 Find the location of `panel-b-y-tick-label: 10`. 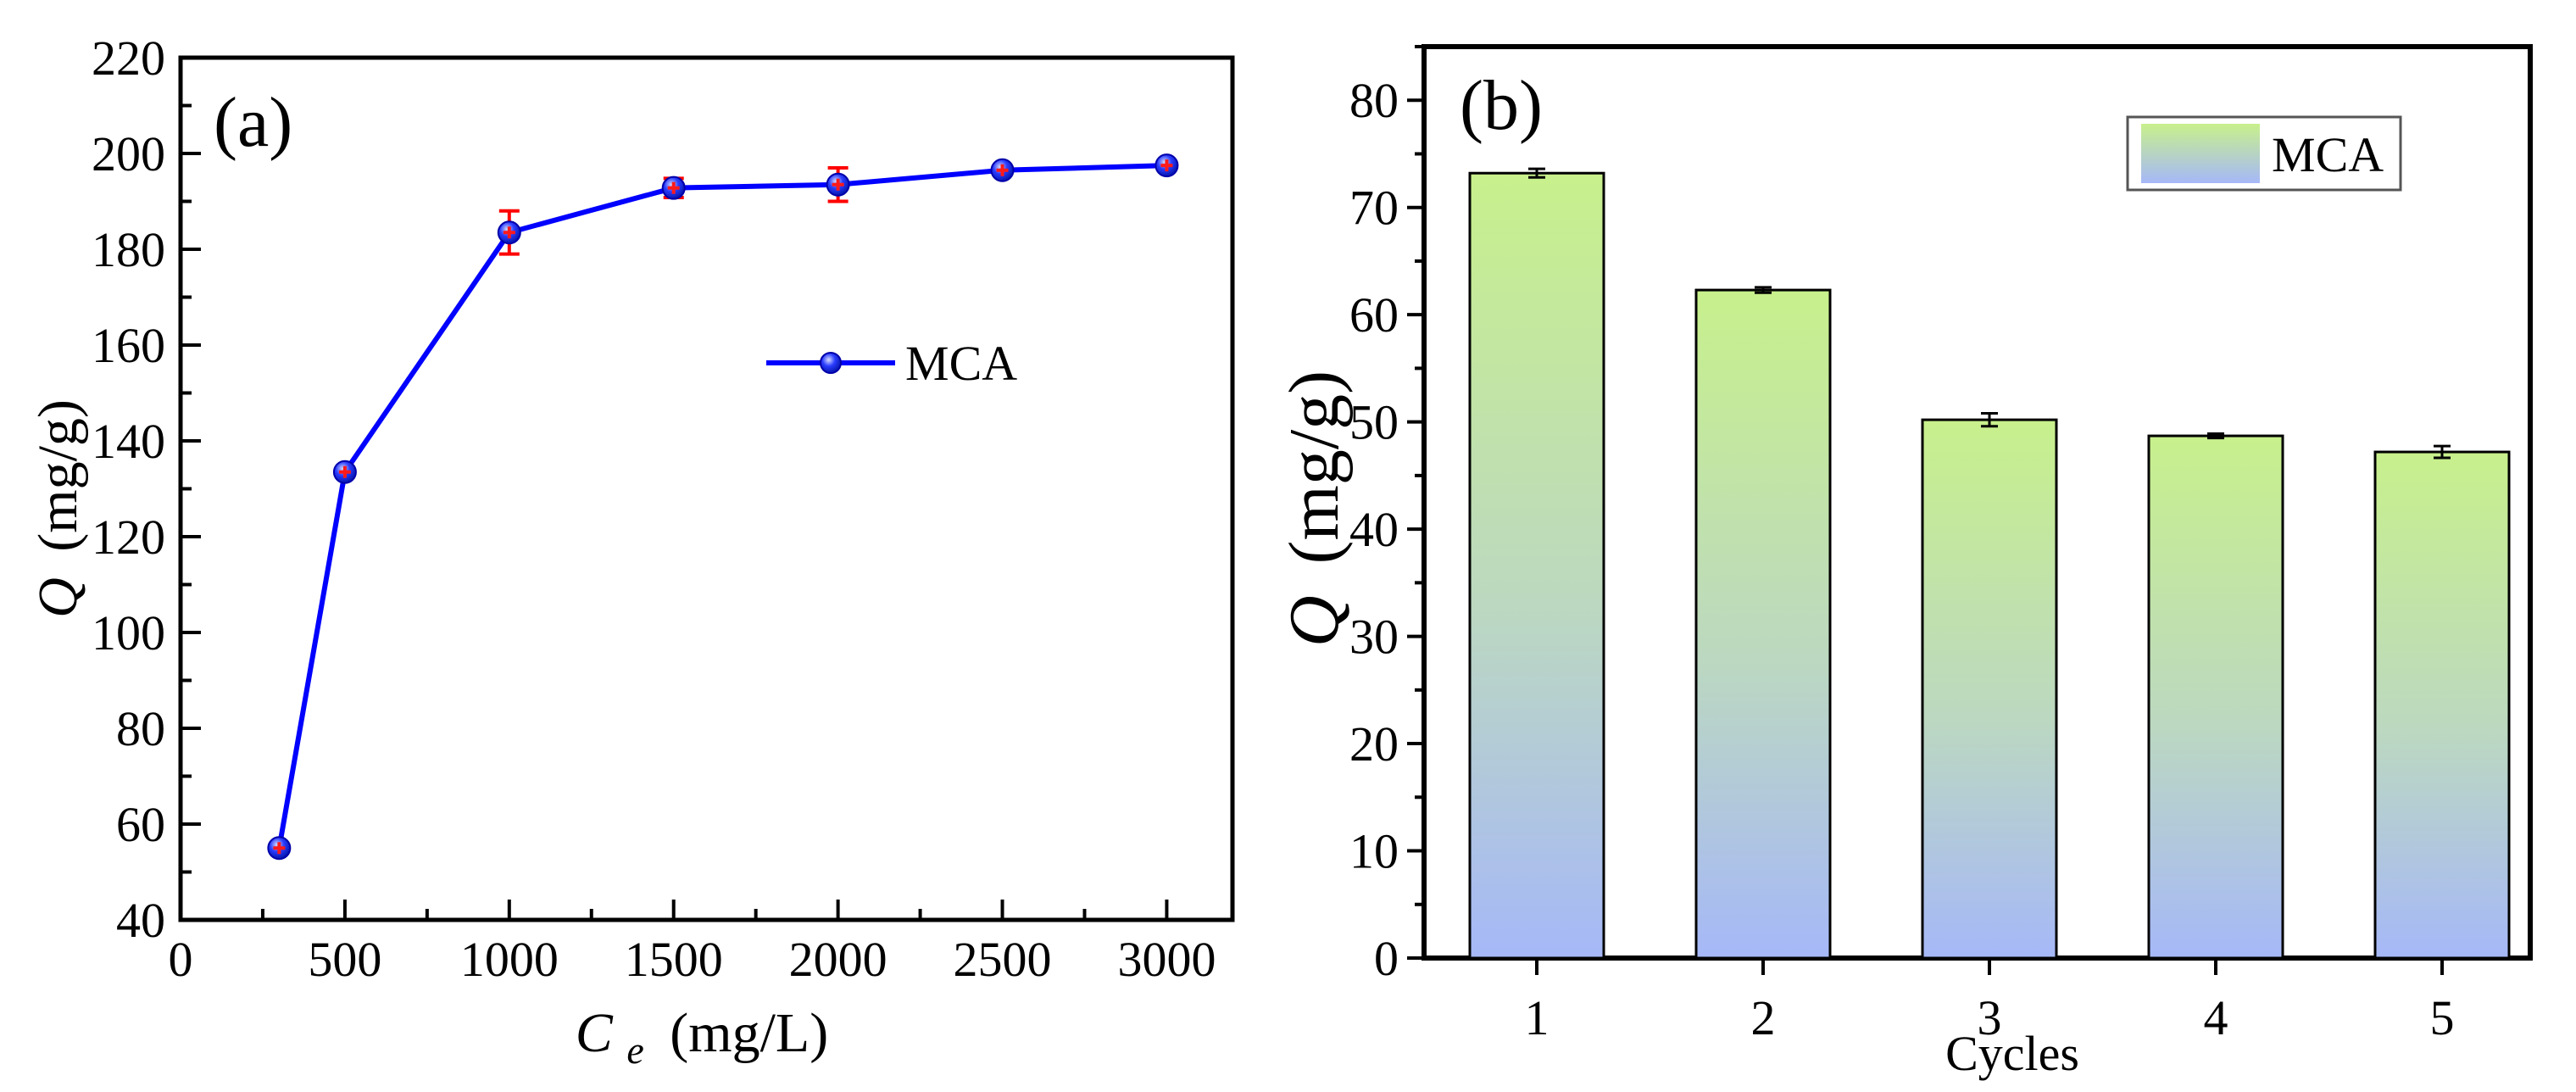

panel-b-y-tick-label: 10 is located at coordinates (1374, 851).